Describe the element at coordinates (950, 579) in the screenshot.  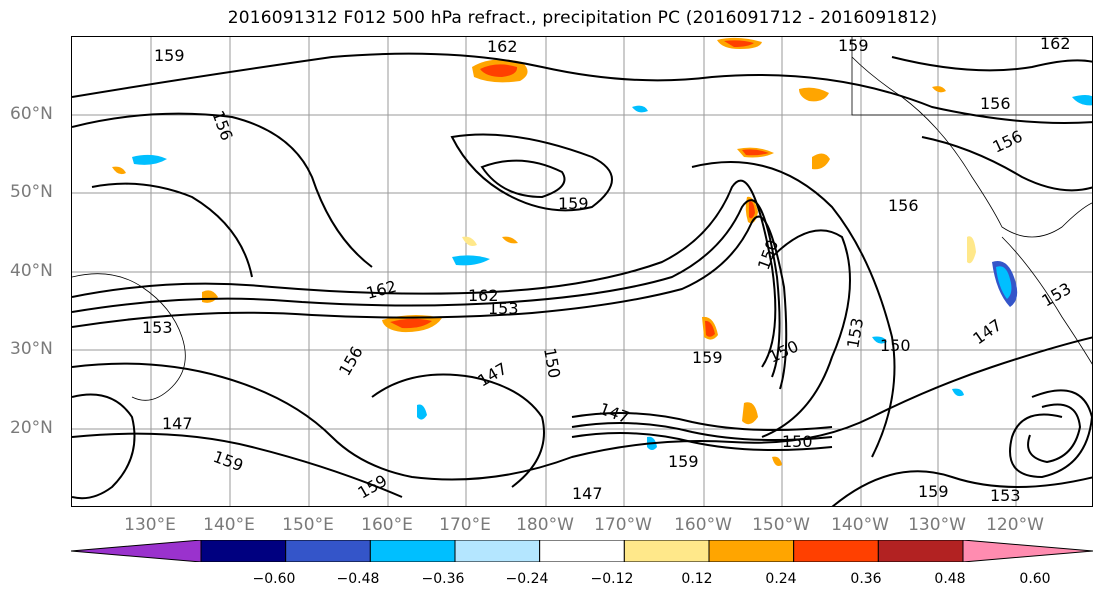
I see `colorbar-tick-label: 0.48` at that location.